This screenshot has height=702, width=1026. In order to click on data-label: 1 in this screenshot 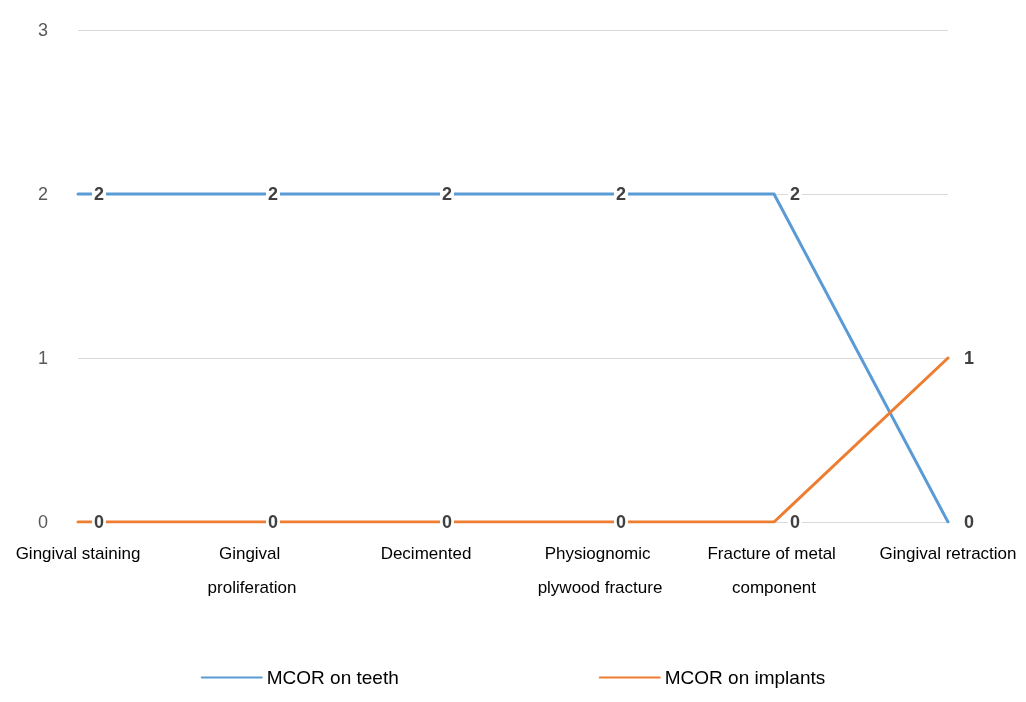, I will do `click(969, 358)`.